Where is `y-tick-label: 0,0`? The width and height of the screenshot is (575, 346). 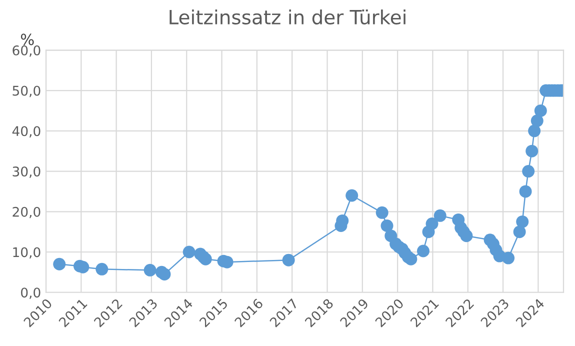
y-tick-label: 0,0 is located at coordinates (30, 293).